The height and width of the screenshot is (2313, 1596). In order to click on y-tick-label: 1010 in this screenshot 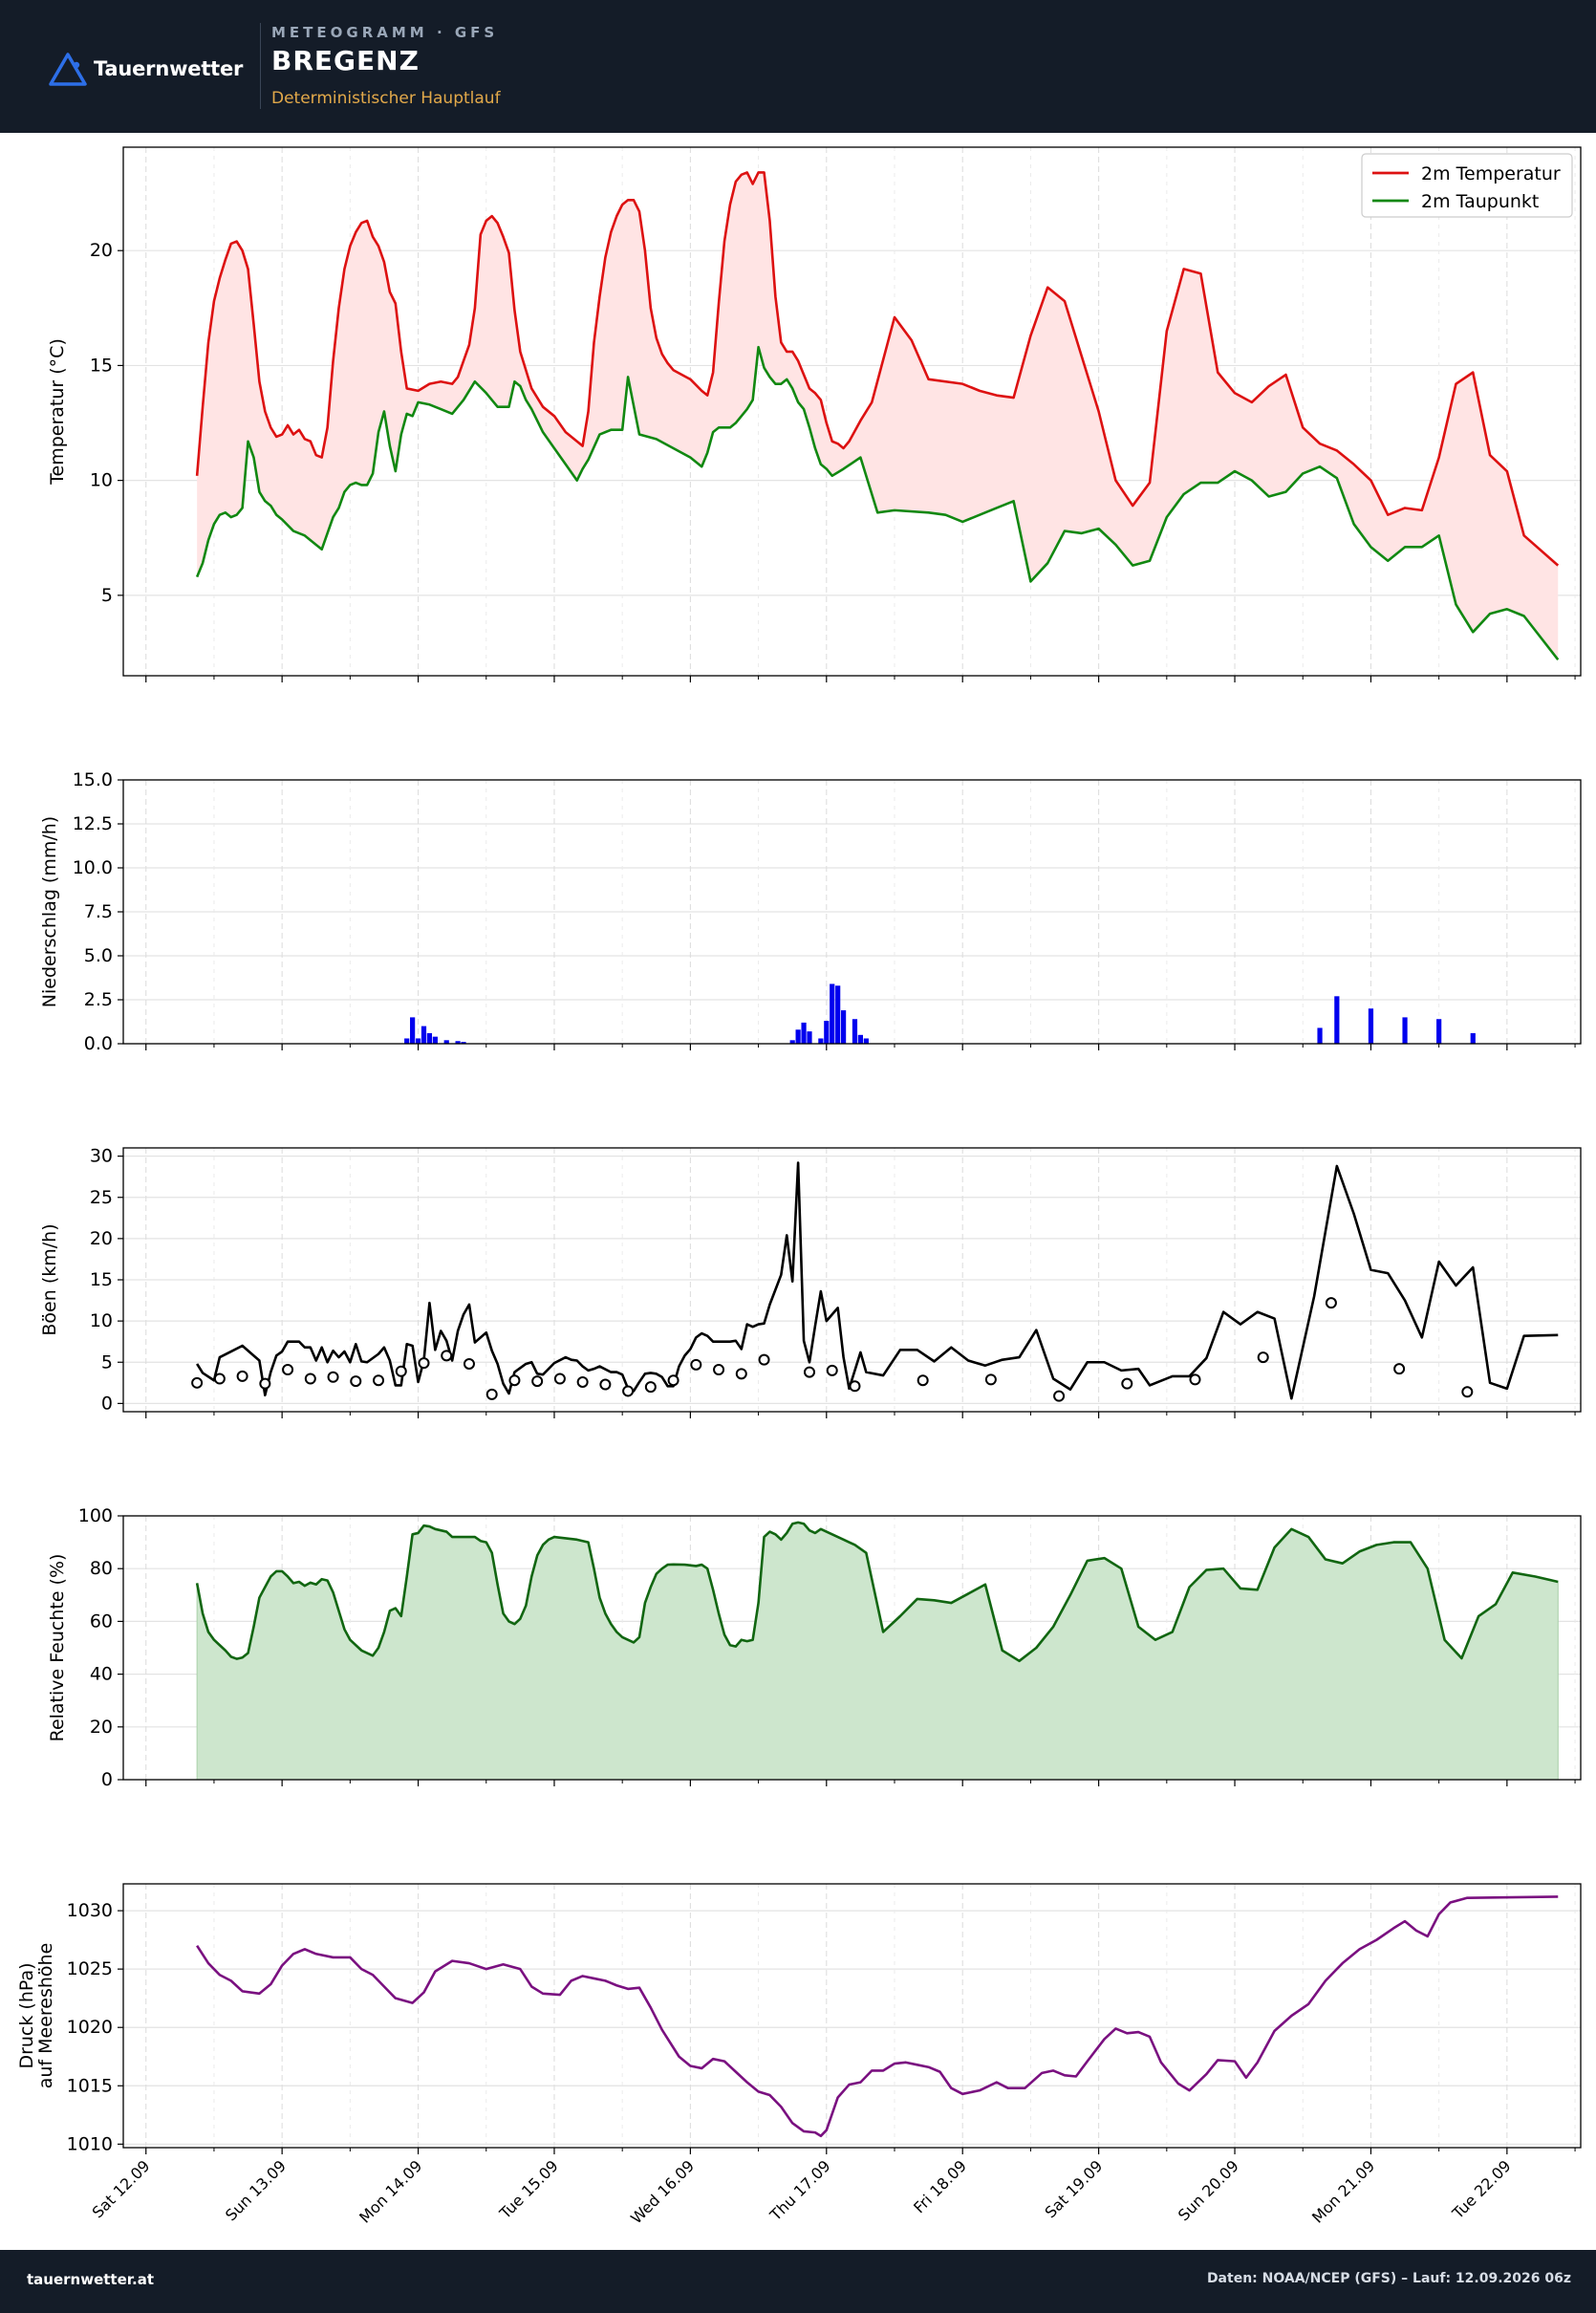, I will do `click(90, 2144)`.